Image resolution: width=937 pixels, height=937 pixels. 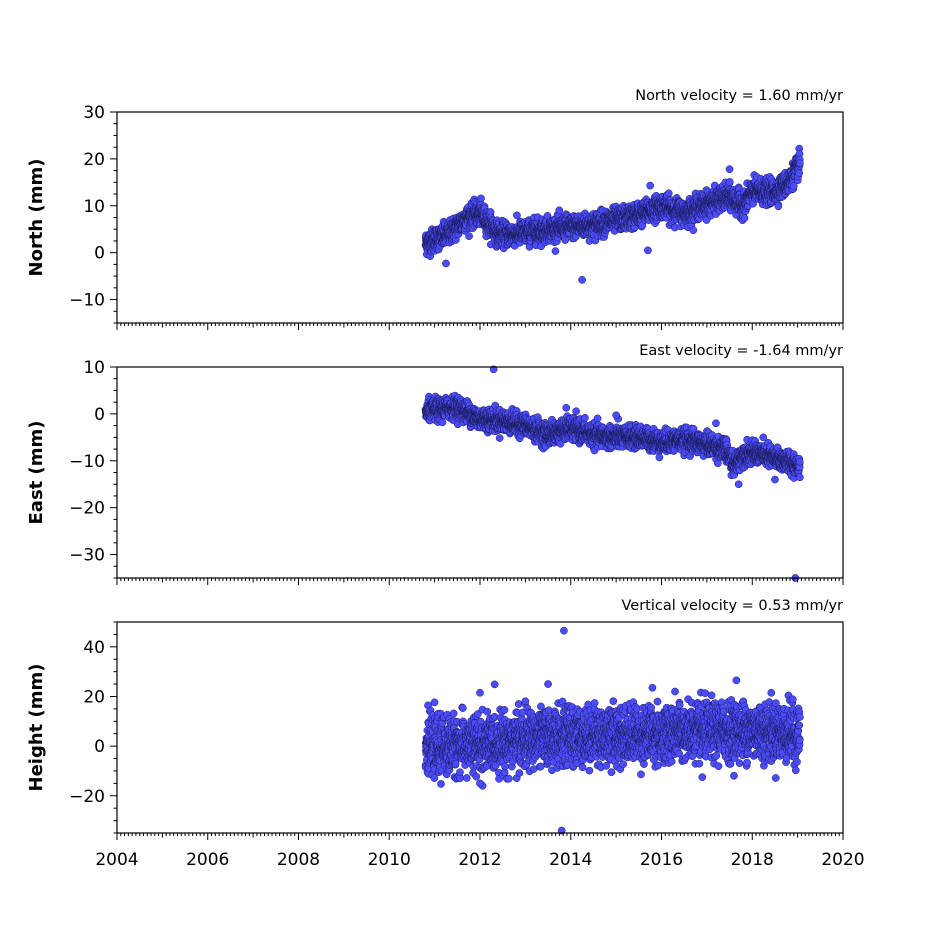 I want to click on north-points, so click(x=612, y=214).